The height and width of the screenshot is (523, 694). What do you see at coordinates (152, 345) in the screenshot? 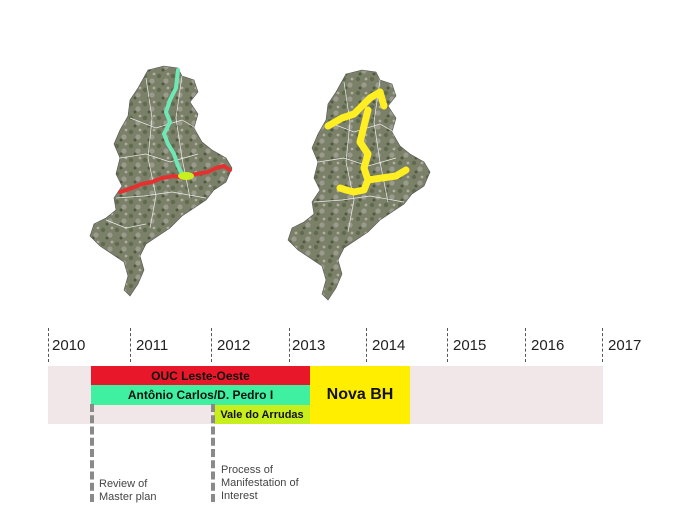
I see `year-label: 2011` at bounding box center [152, 345].